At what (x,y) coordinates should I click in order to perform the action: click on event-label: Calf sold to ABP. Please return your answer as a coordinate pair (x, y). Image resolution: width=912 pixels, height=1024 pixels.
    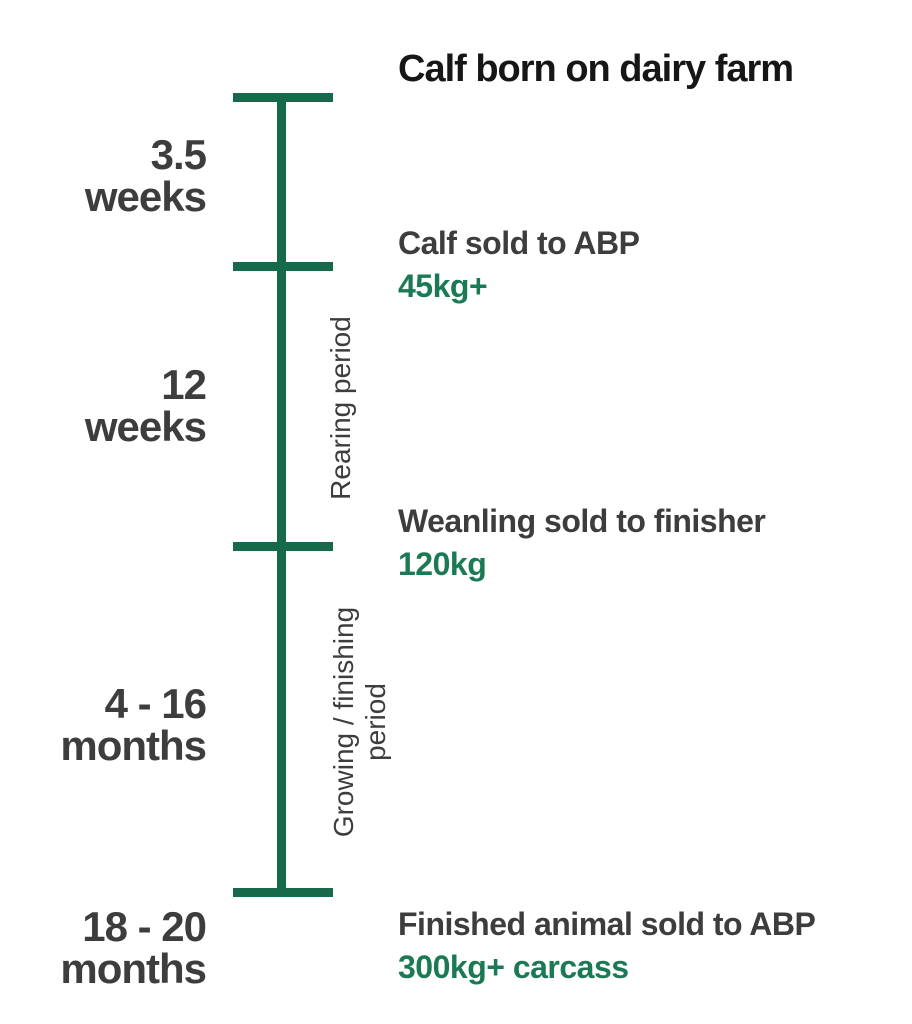
    Looking at the image, I should click on (519, 243).